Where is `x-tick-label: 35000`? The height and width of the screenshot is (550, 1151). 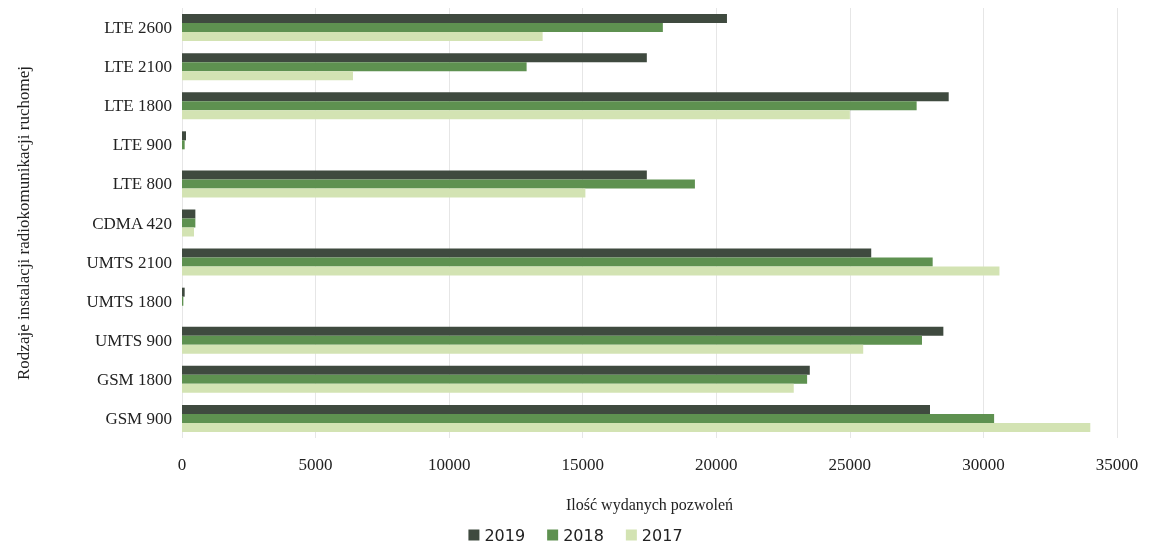 x-tick-label: 35000 is located at coordinates (1117, 464).